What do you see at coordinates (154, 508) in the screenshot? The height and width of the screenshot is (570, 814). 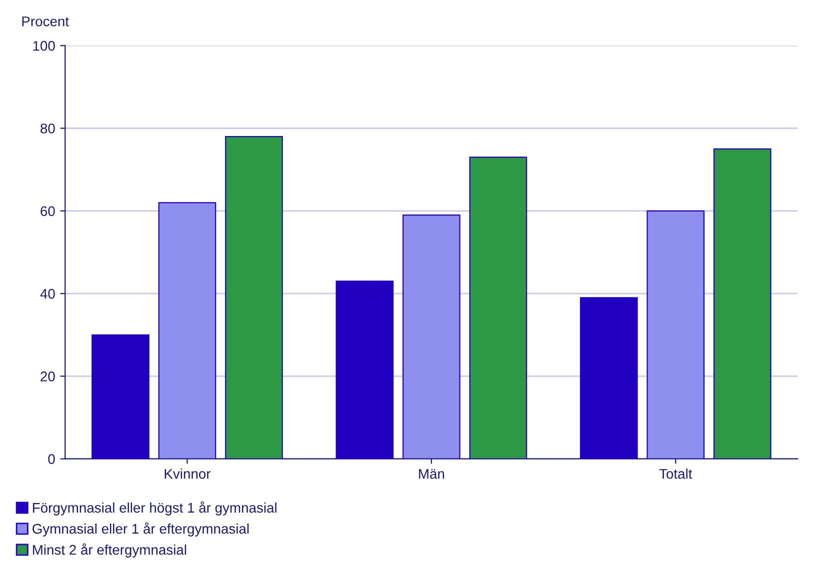 I see `legend-label: Förgymnasial eller högst 1 år gymnasial` at bounding box center [154, 508].